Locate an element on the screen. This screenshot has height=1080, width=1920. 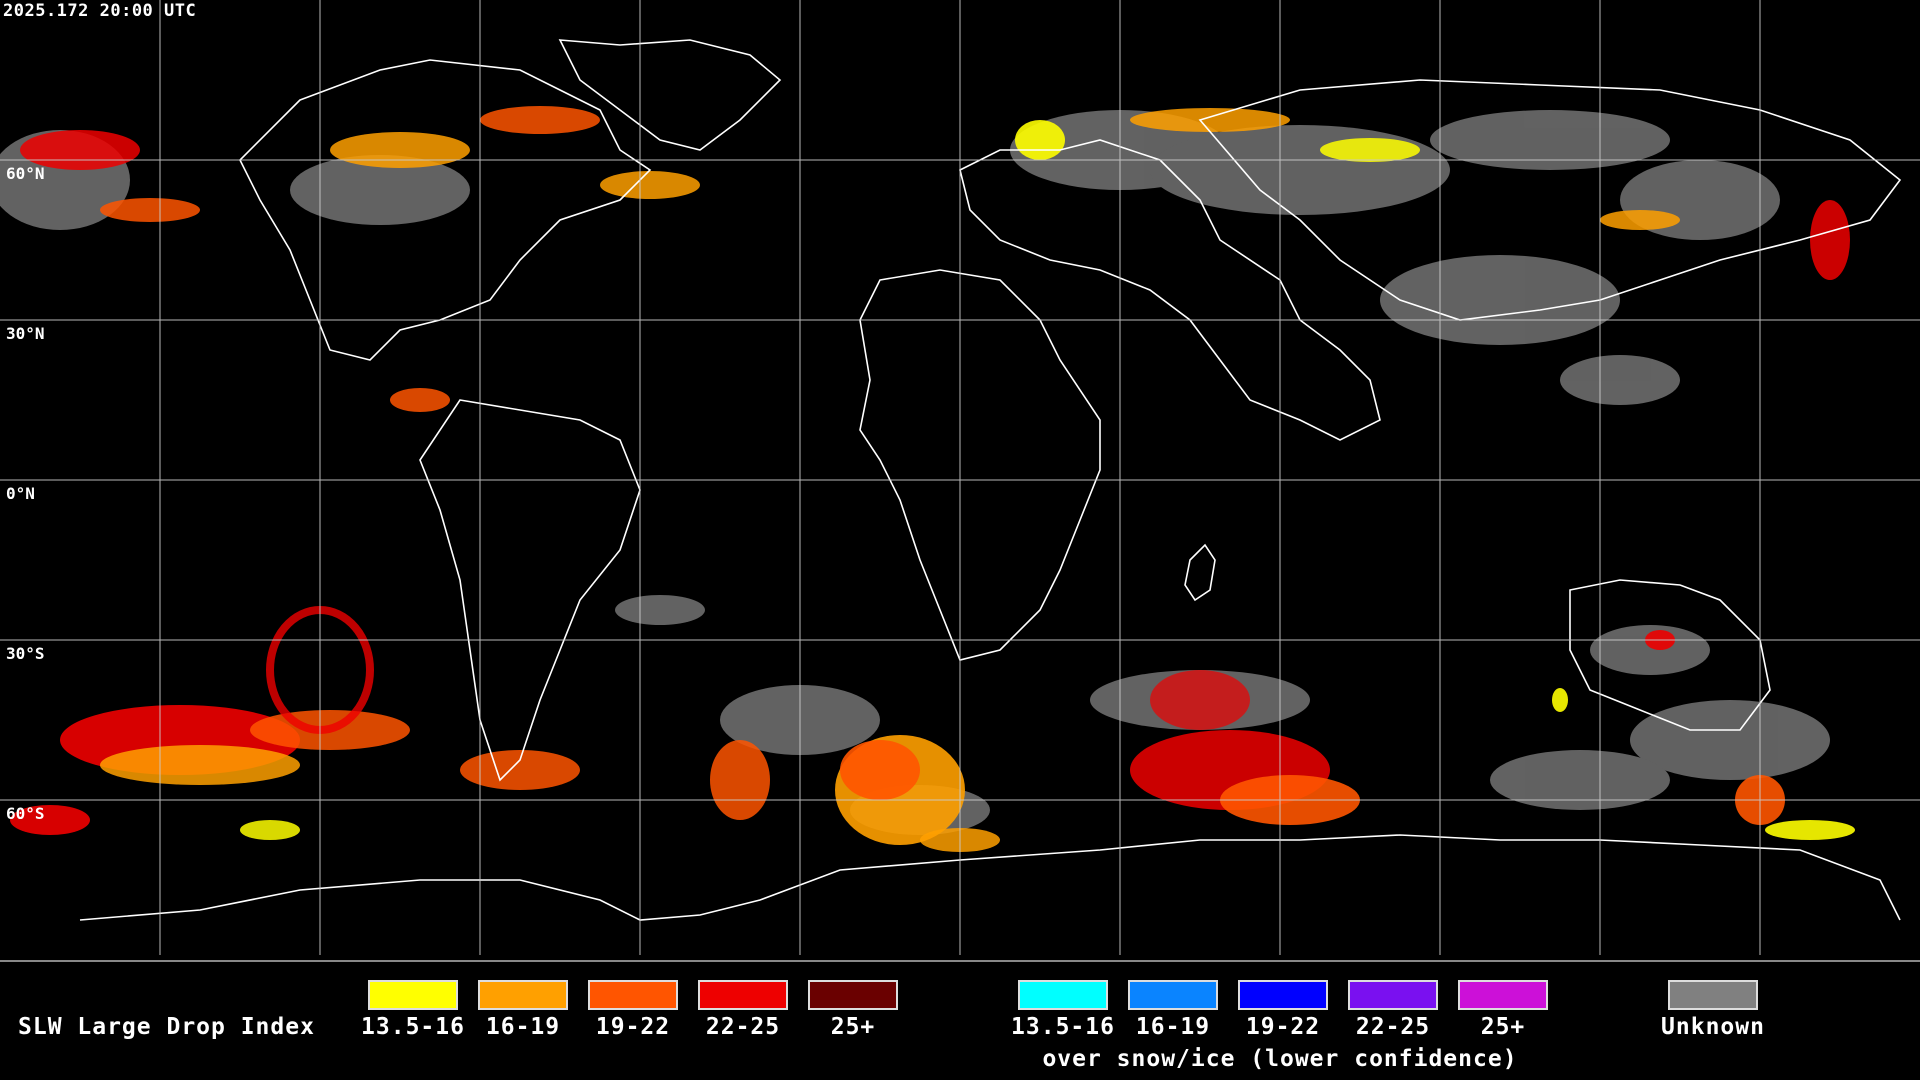
timestamp: 2025.172 20:00 UTC is located at coordinates (100, 11).